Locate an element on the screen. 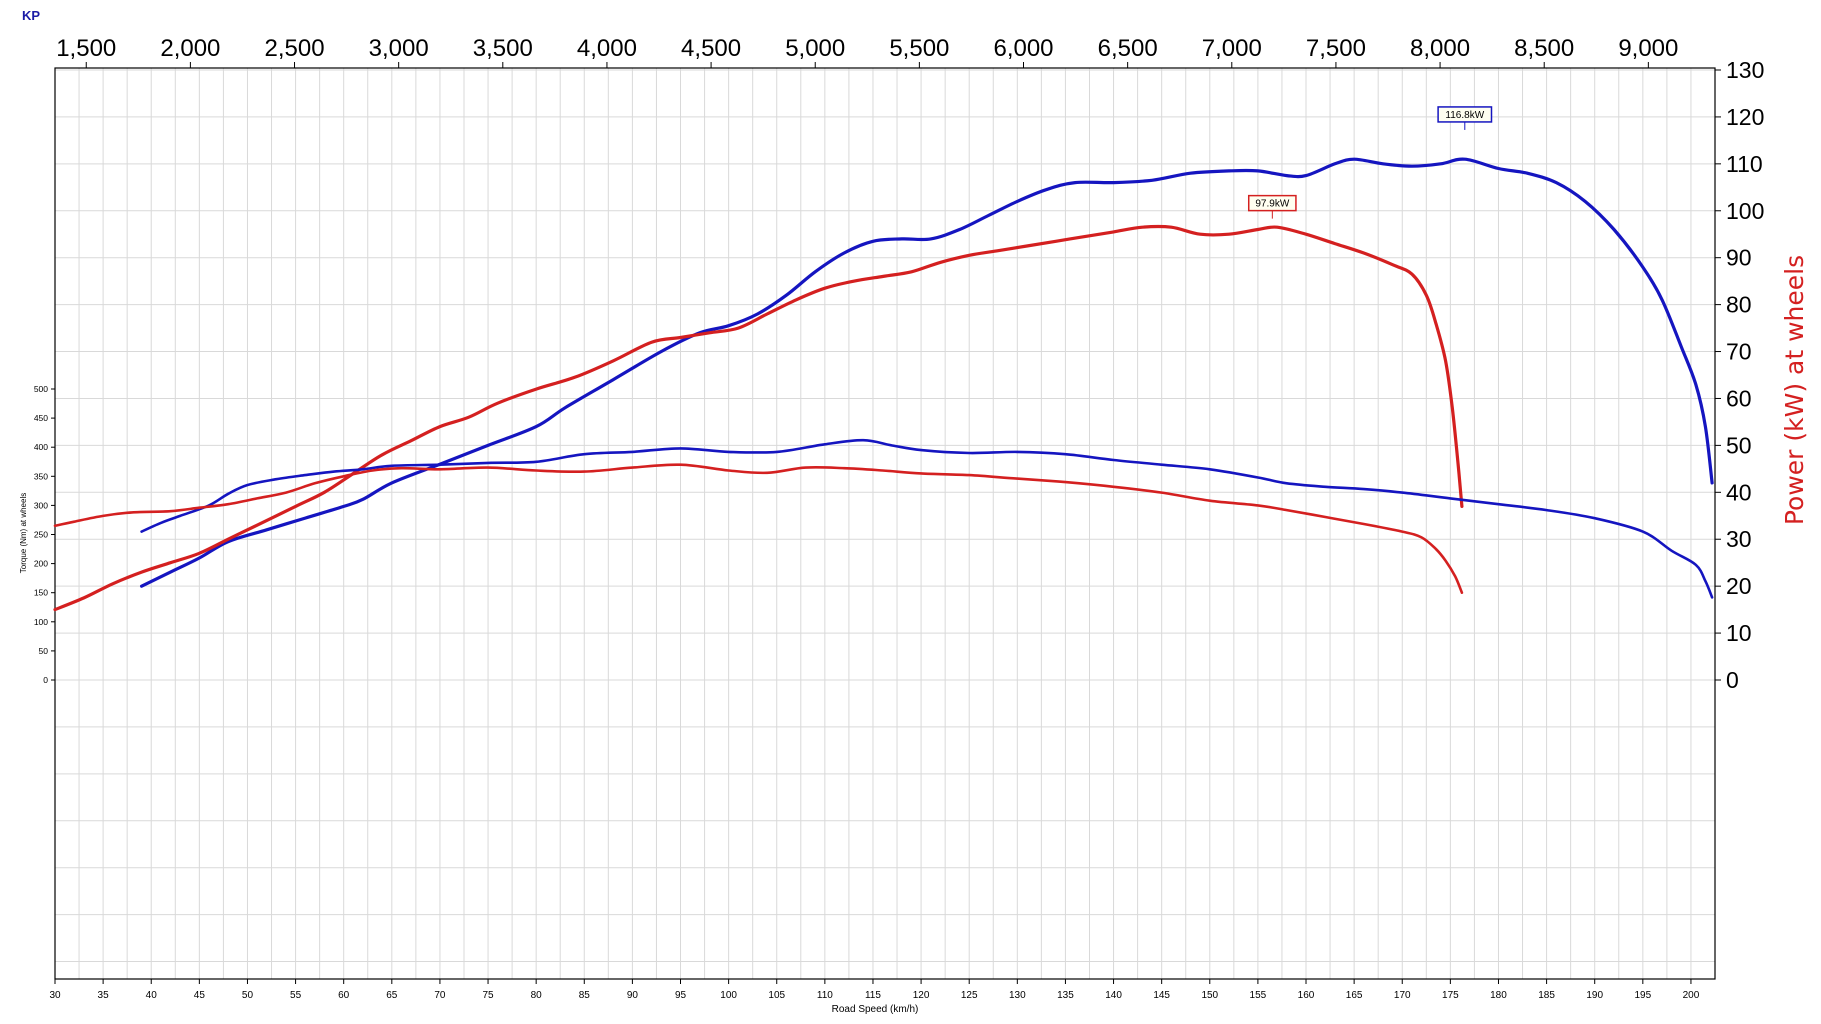 The image size is (1821, 1024). power-tick-label: 10 is located at coordinates (1739, 633).